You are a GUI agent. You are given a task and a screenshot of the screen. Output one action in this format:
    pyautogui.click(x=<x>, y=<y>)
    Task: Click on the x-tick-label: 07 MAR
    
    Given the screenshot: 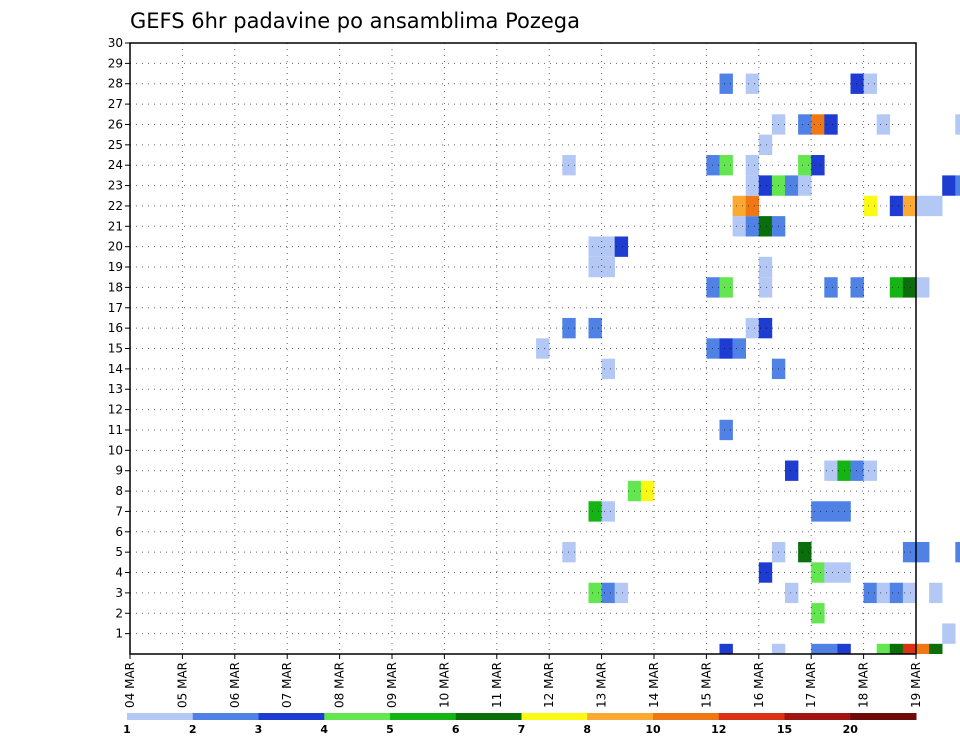 What is the action you would take?
    pyautogui.click(x=287, y=685)
    